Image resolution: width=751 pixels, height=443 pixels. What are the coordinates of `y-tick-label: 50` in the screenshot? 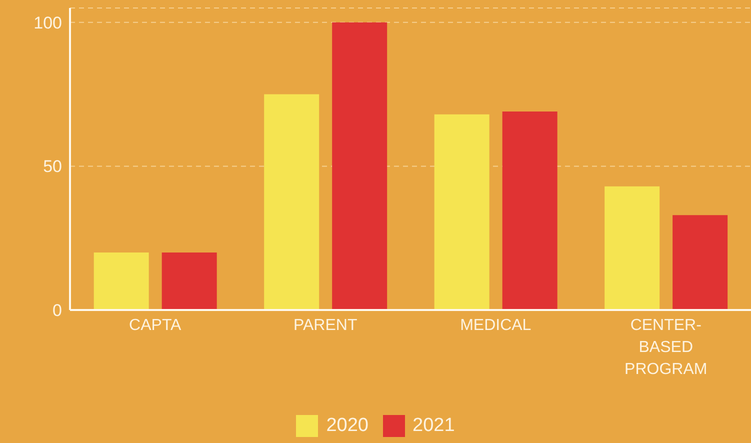 It's located at (52, 166).